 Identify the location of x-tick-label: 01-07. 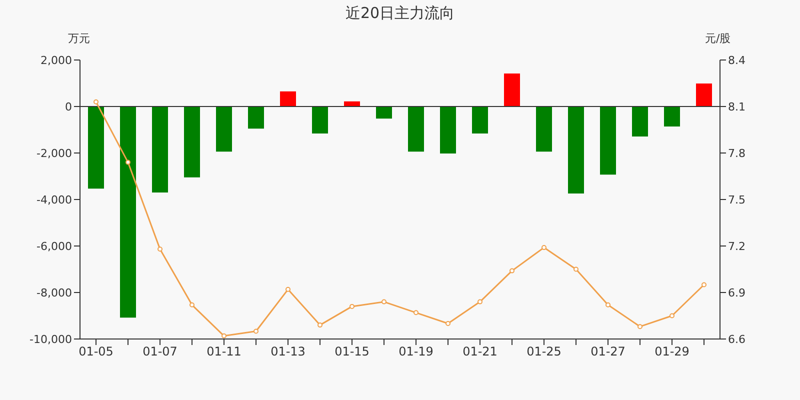
(160, 351).